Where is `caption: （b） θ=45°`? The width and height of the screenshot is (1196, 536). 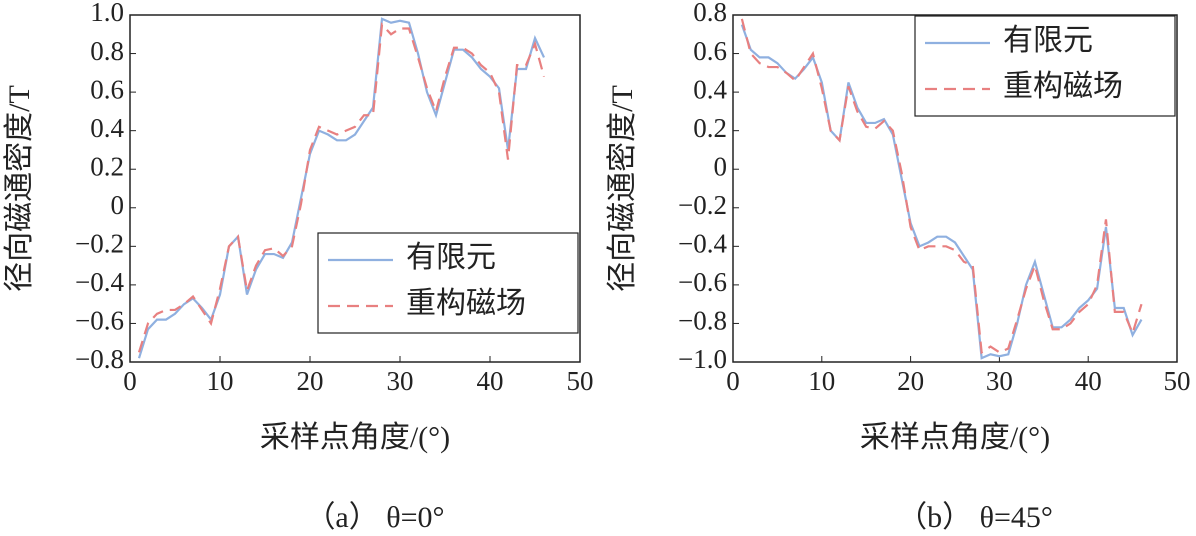 caption: （b） θ=45° is located at coordinates (975, 517).